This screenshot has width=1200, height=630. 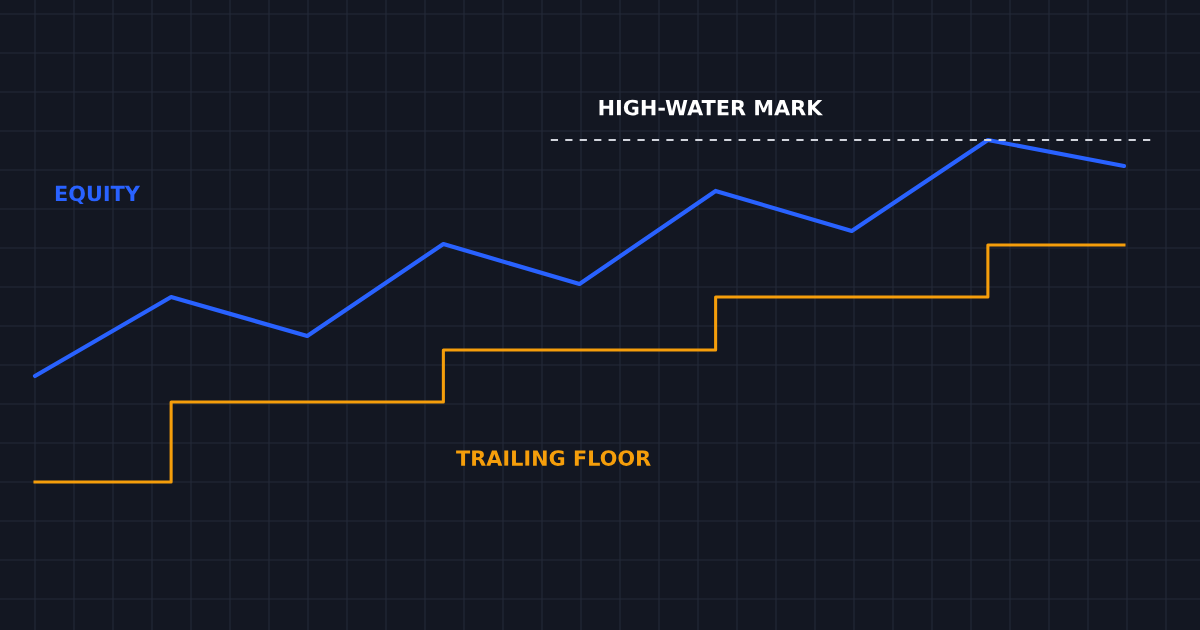 What do you see at coordinates (711, 107) in the screenshot?
I see `ref-line-label: HIGH-WATER MARK` at bounding box center [711, 107].